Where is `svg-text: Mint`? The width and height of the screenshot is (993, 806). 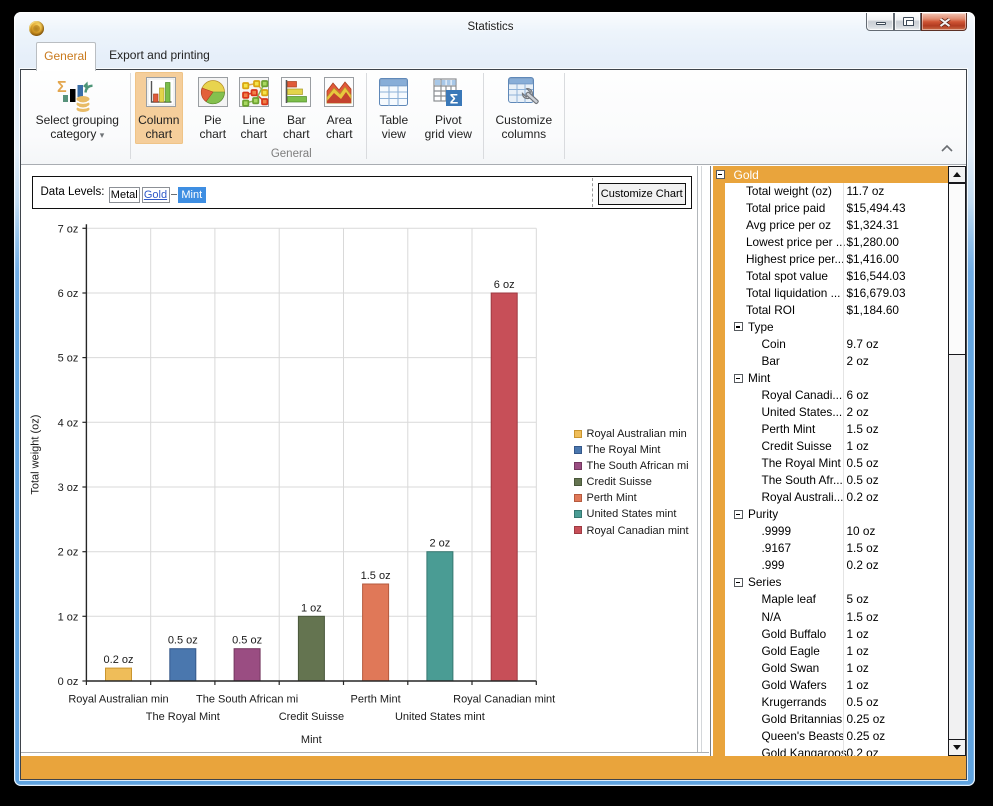 svg-text: Mint is located at coordinates (311, 740).